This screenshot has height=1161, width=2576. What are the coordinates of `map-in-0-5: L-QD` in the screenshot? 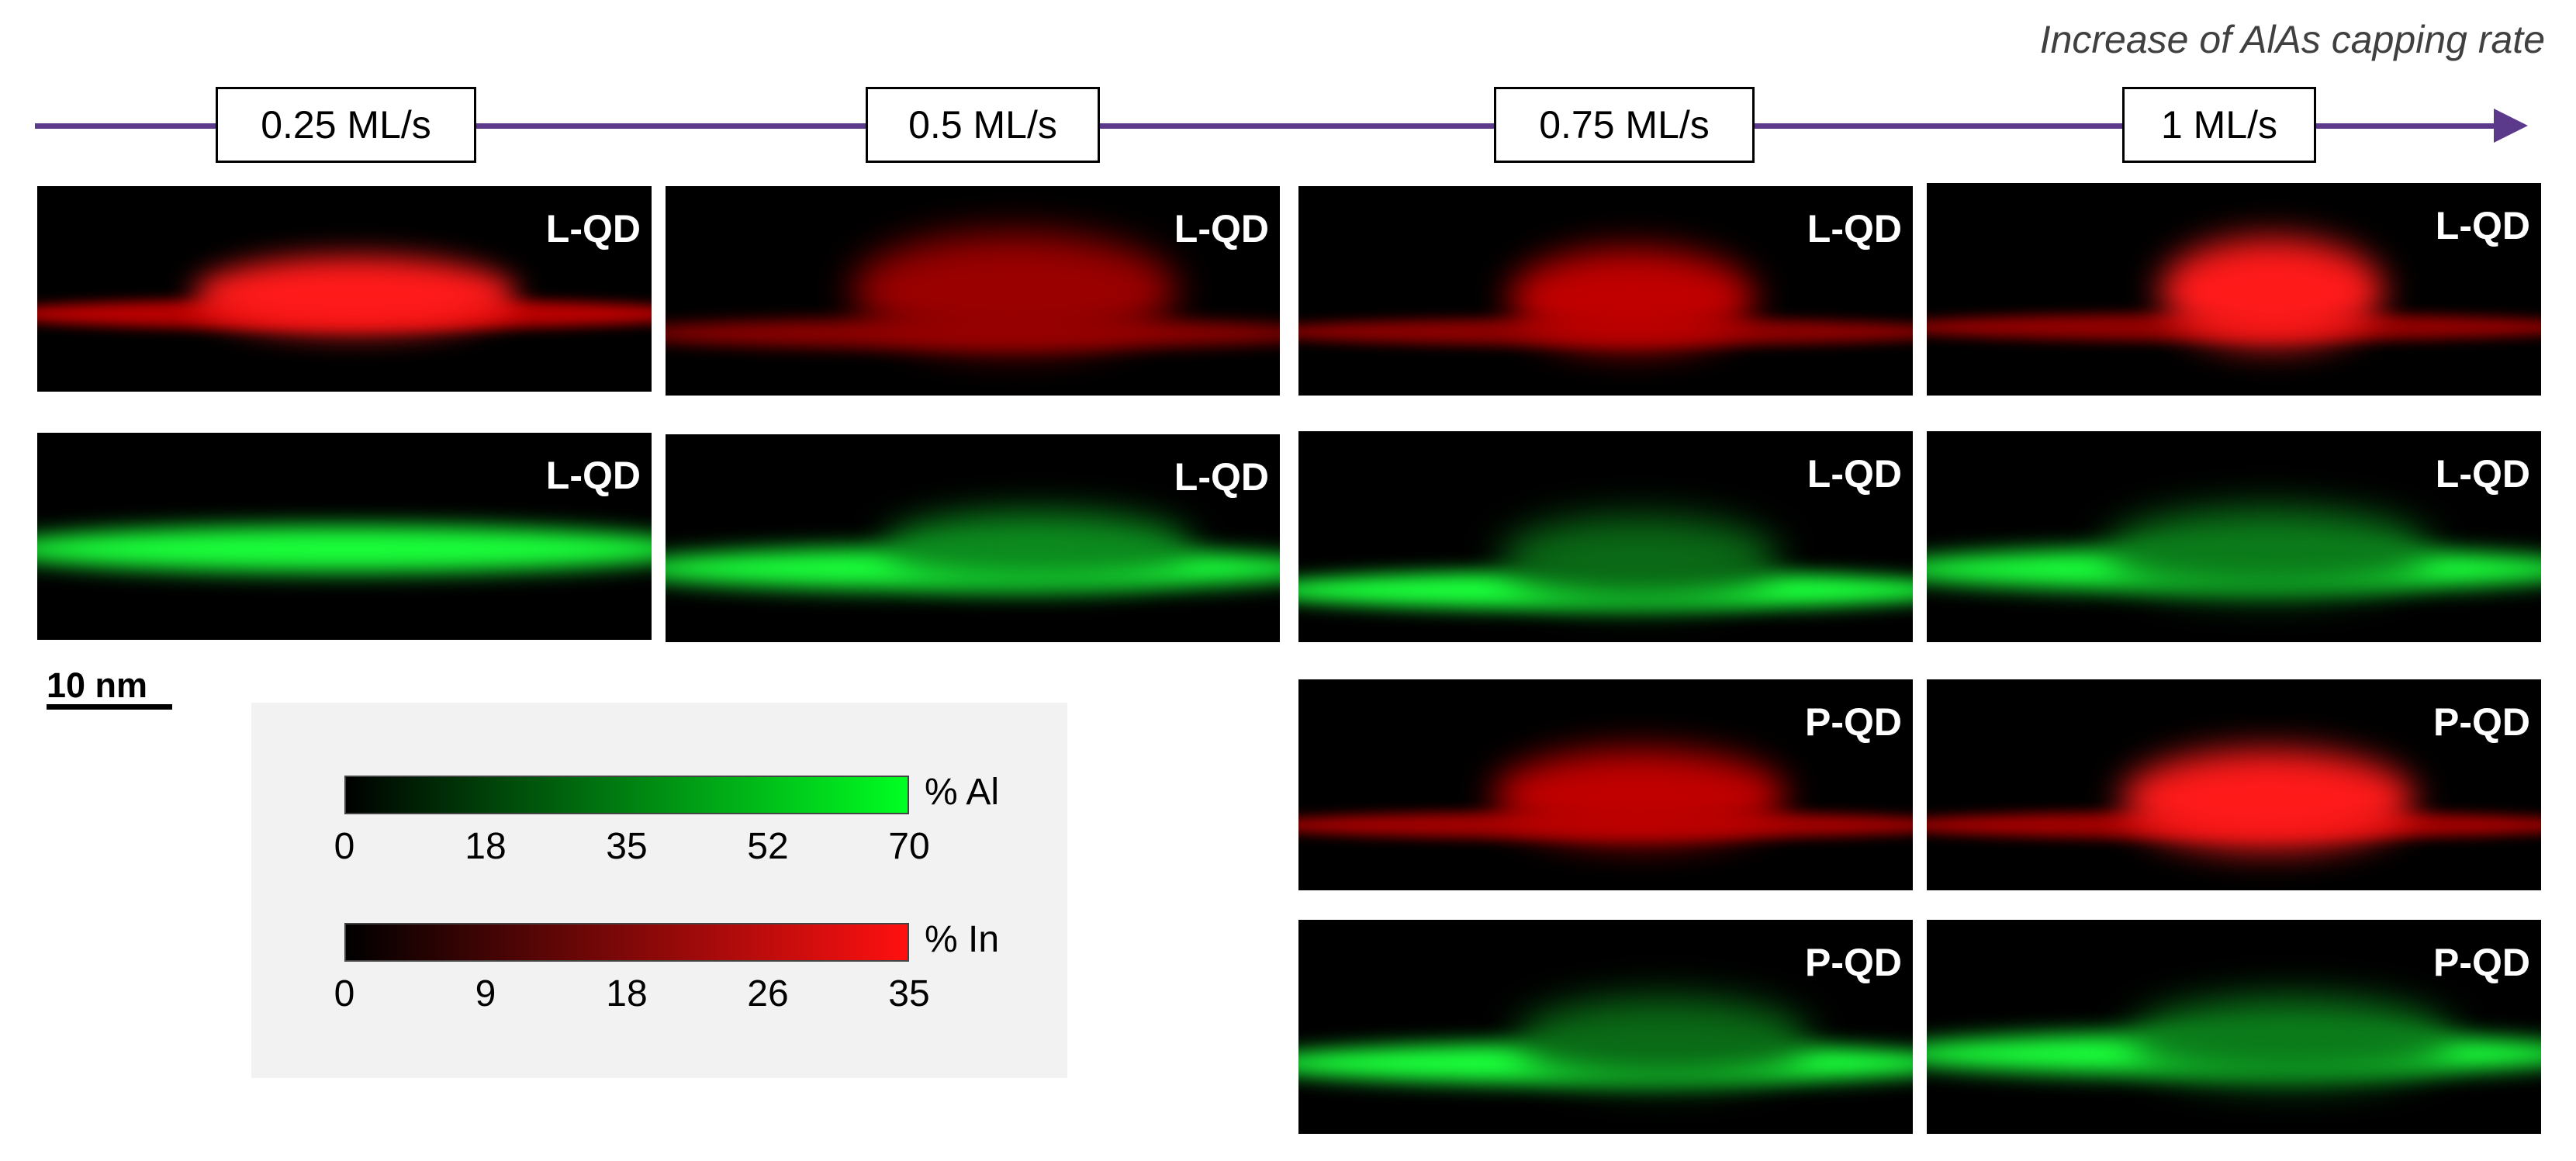 It's located at (973, 291).